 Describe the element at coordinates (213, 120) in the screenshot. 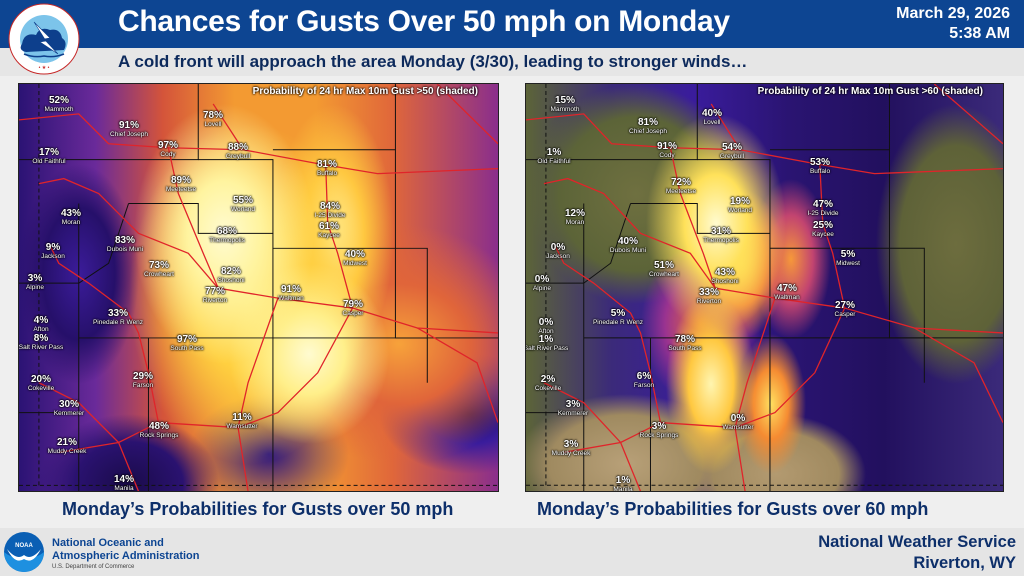

I see `station-label: 78% Lovell` at that location.